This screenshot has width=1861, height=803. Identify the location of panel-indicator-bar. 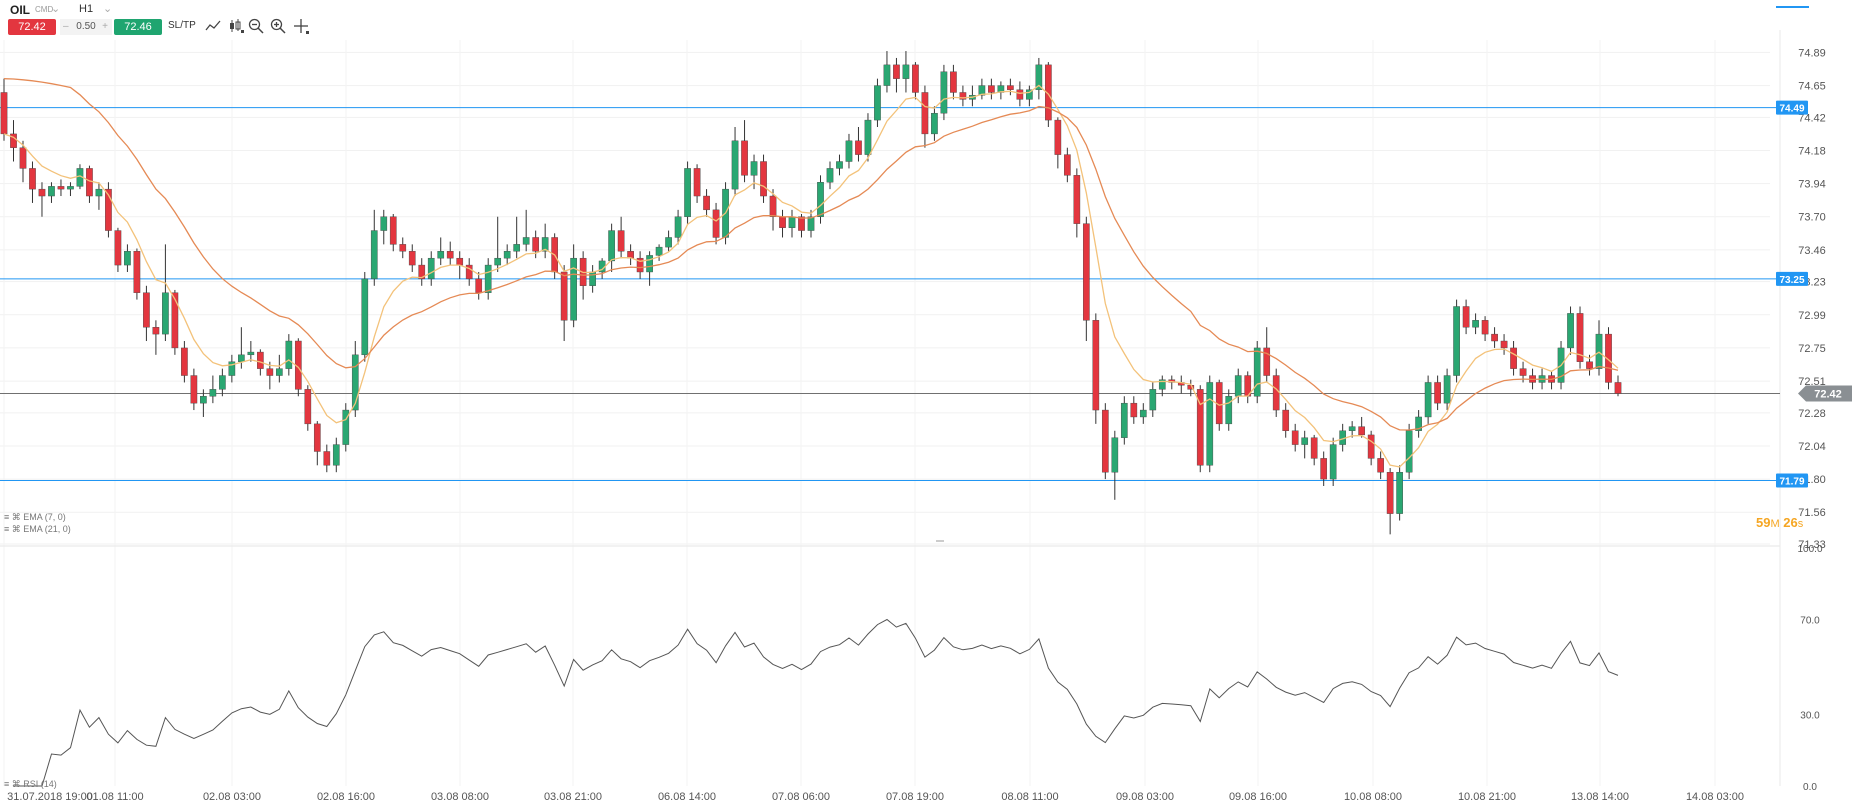
(1792, 7).